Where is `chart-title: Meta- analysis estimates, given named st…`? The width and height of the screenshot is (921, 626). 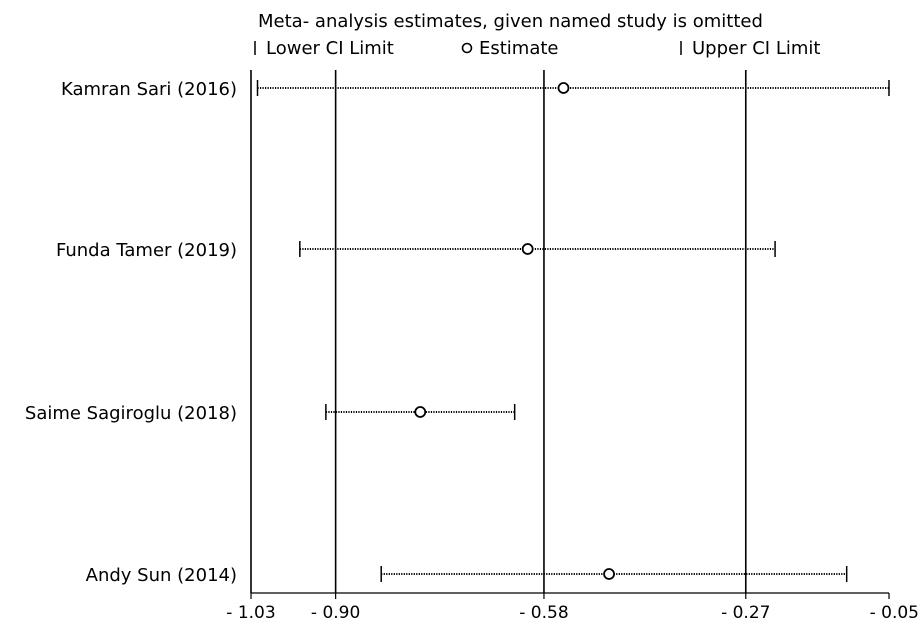
chart-title: Meta- analysis estimates, given named st… is located at coordinates (510, 21).